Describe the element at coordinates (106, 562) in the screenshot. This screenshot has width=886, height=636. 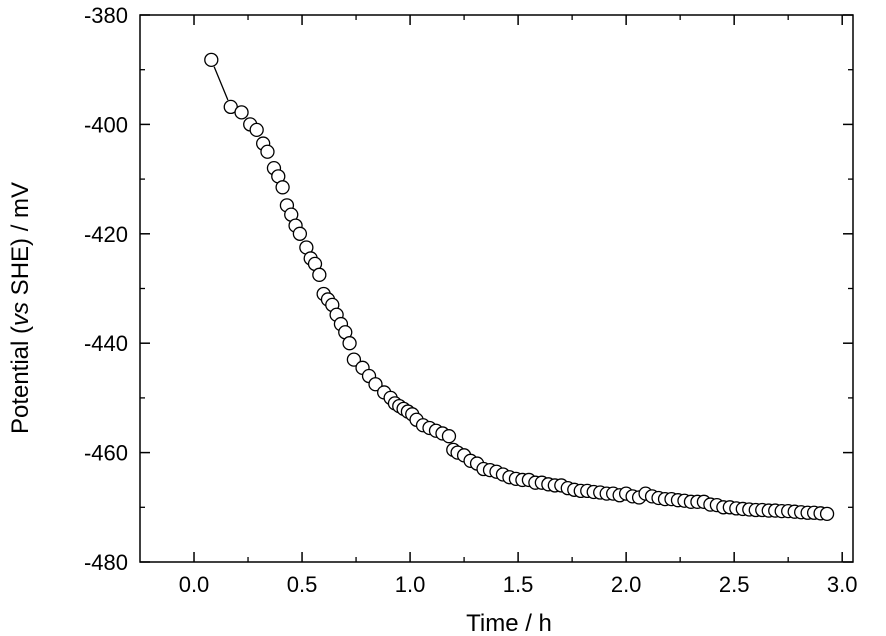
I see `y-tick-label: -480` at that location.